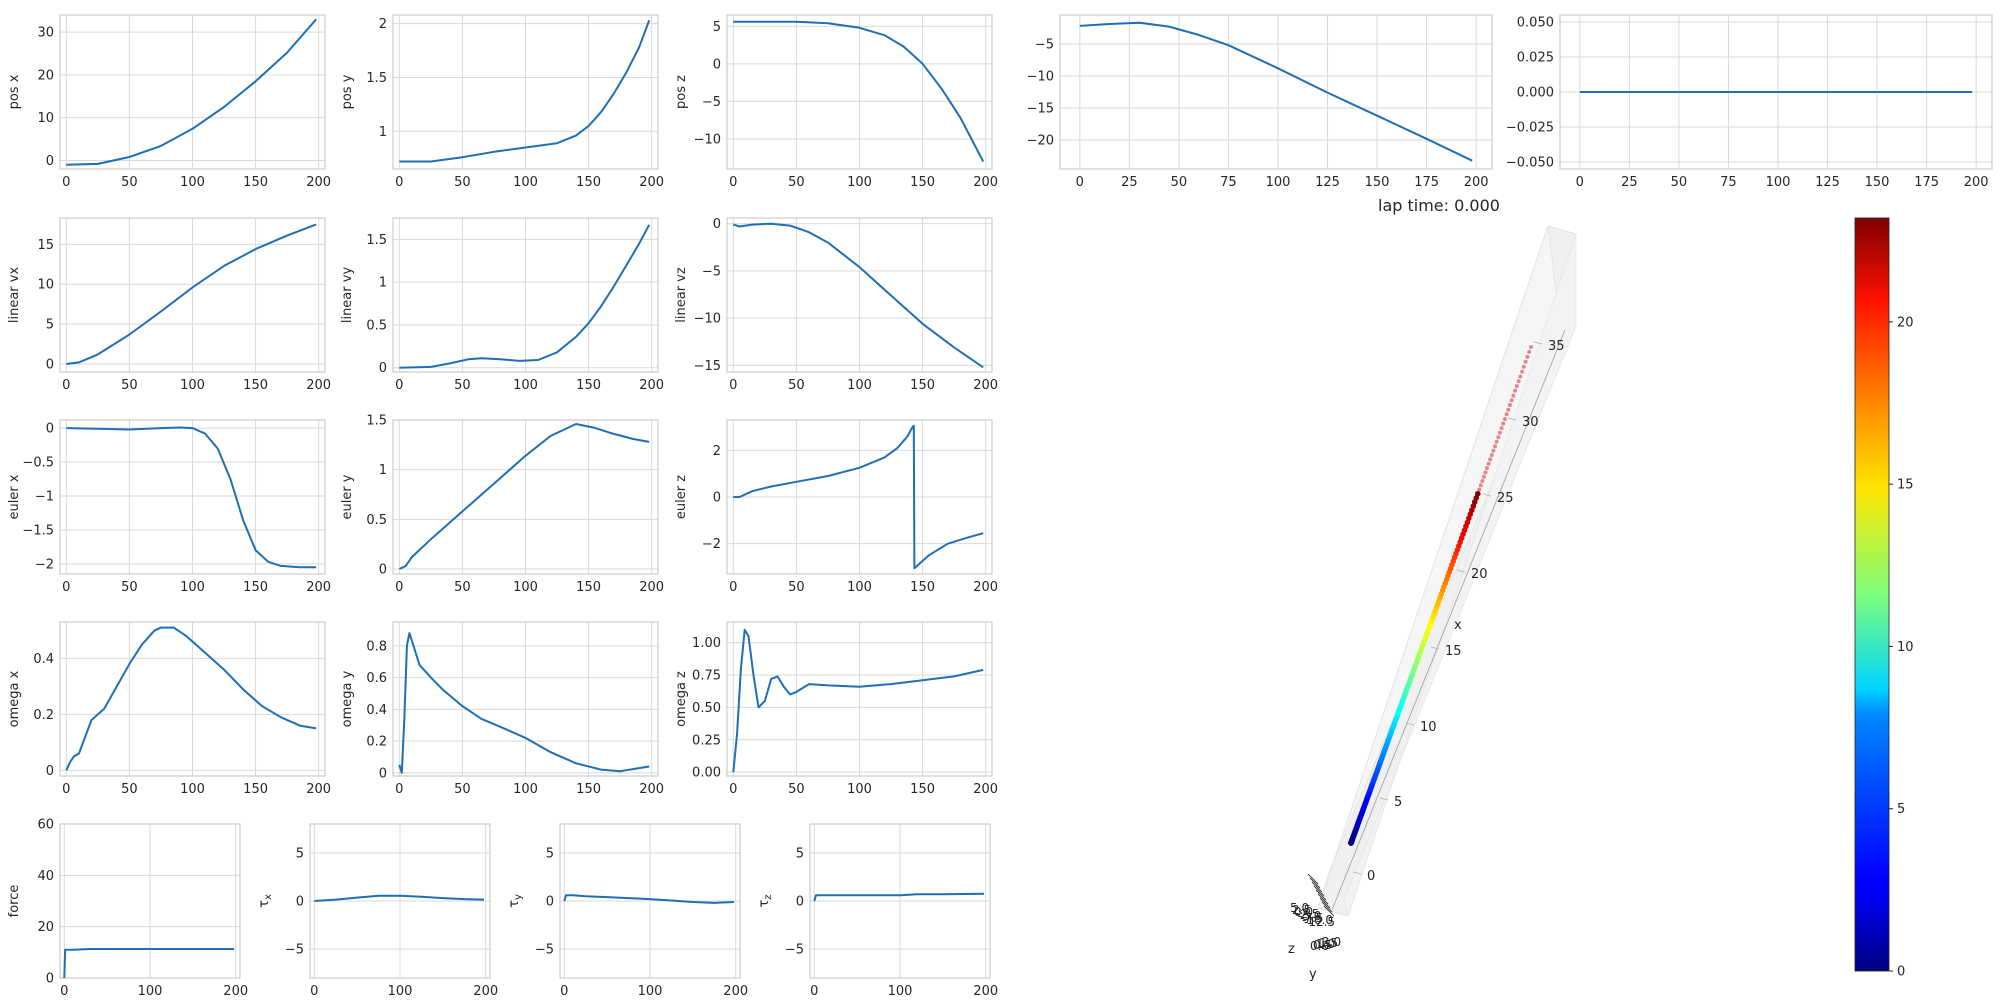 The image size is (2000, 1000). I want to click on y-tick-label: 0.4, so click(376, 710).